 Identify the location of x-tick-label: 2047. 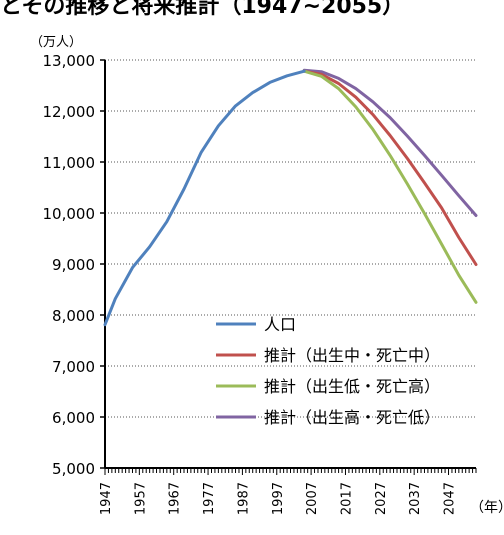
(450, 498).